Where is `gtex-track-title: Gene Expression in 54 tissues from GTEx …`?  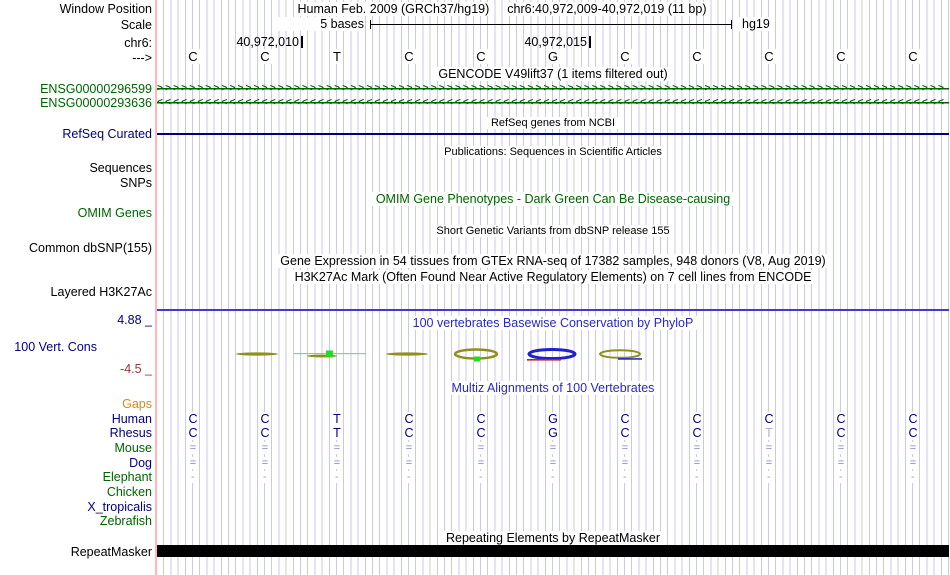
gtex-track-title: Gene Expression in 54 tissues from GTEx … is located at coordinates (553, 261).